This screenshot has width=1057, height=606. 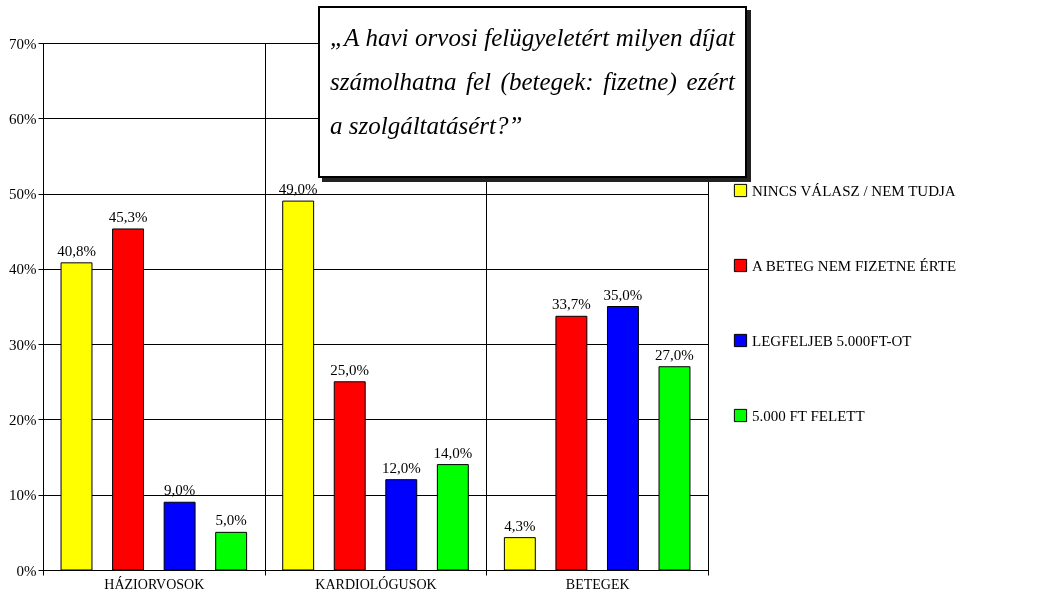 I want to click on legend-label: NINCS VÁLASZ / NEM TUDJA, so click(x=854, y=190).